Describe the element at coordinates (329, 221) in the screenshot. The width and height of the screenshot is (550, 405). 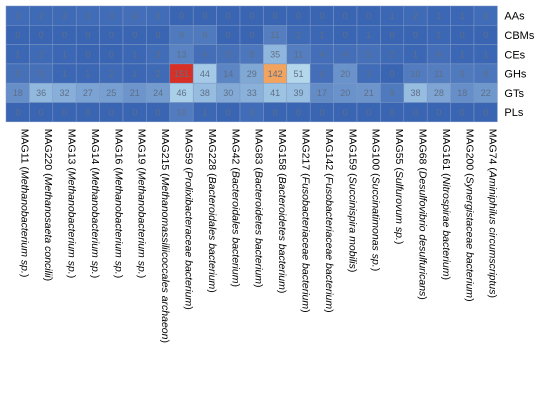
I see `column-label: MAG142 (Fusobacteriaceae bacterium)` at that location.